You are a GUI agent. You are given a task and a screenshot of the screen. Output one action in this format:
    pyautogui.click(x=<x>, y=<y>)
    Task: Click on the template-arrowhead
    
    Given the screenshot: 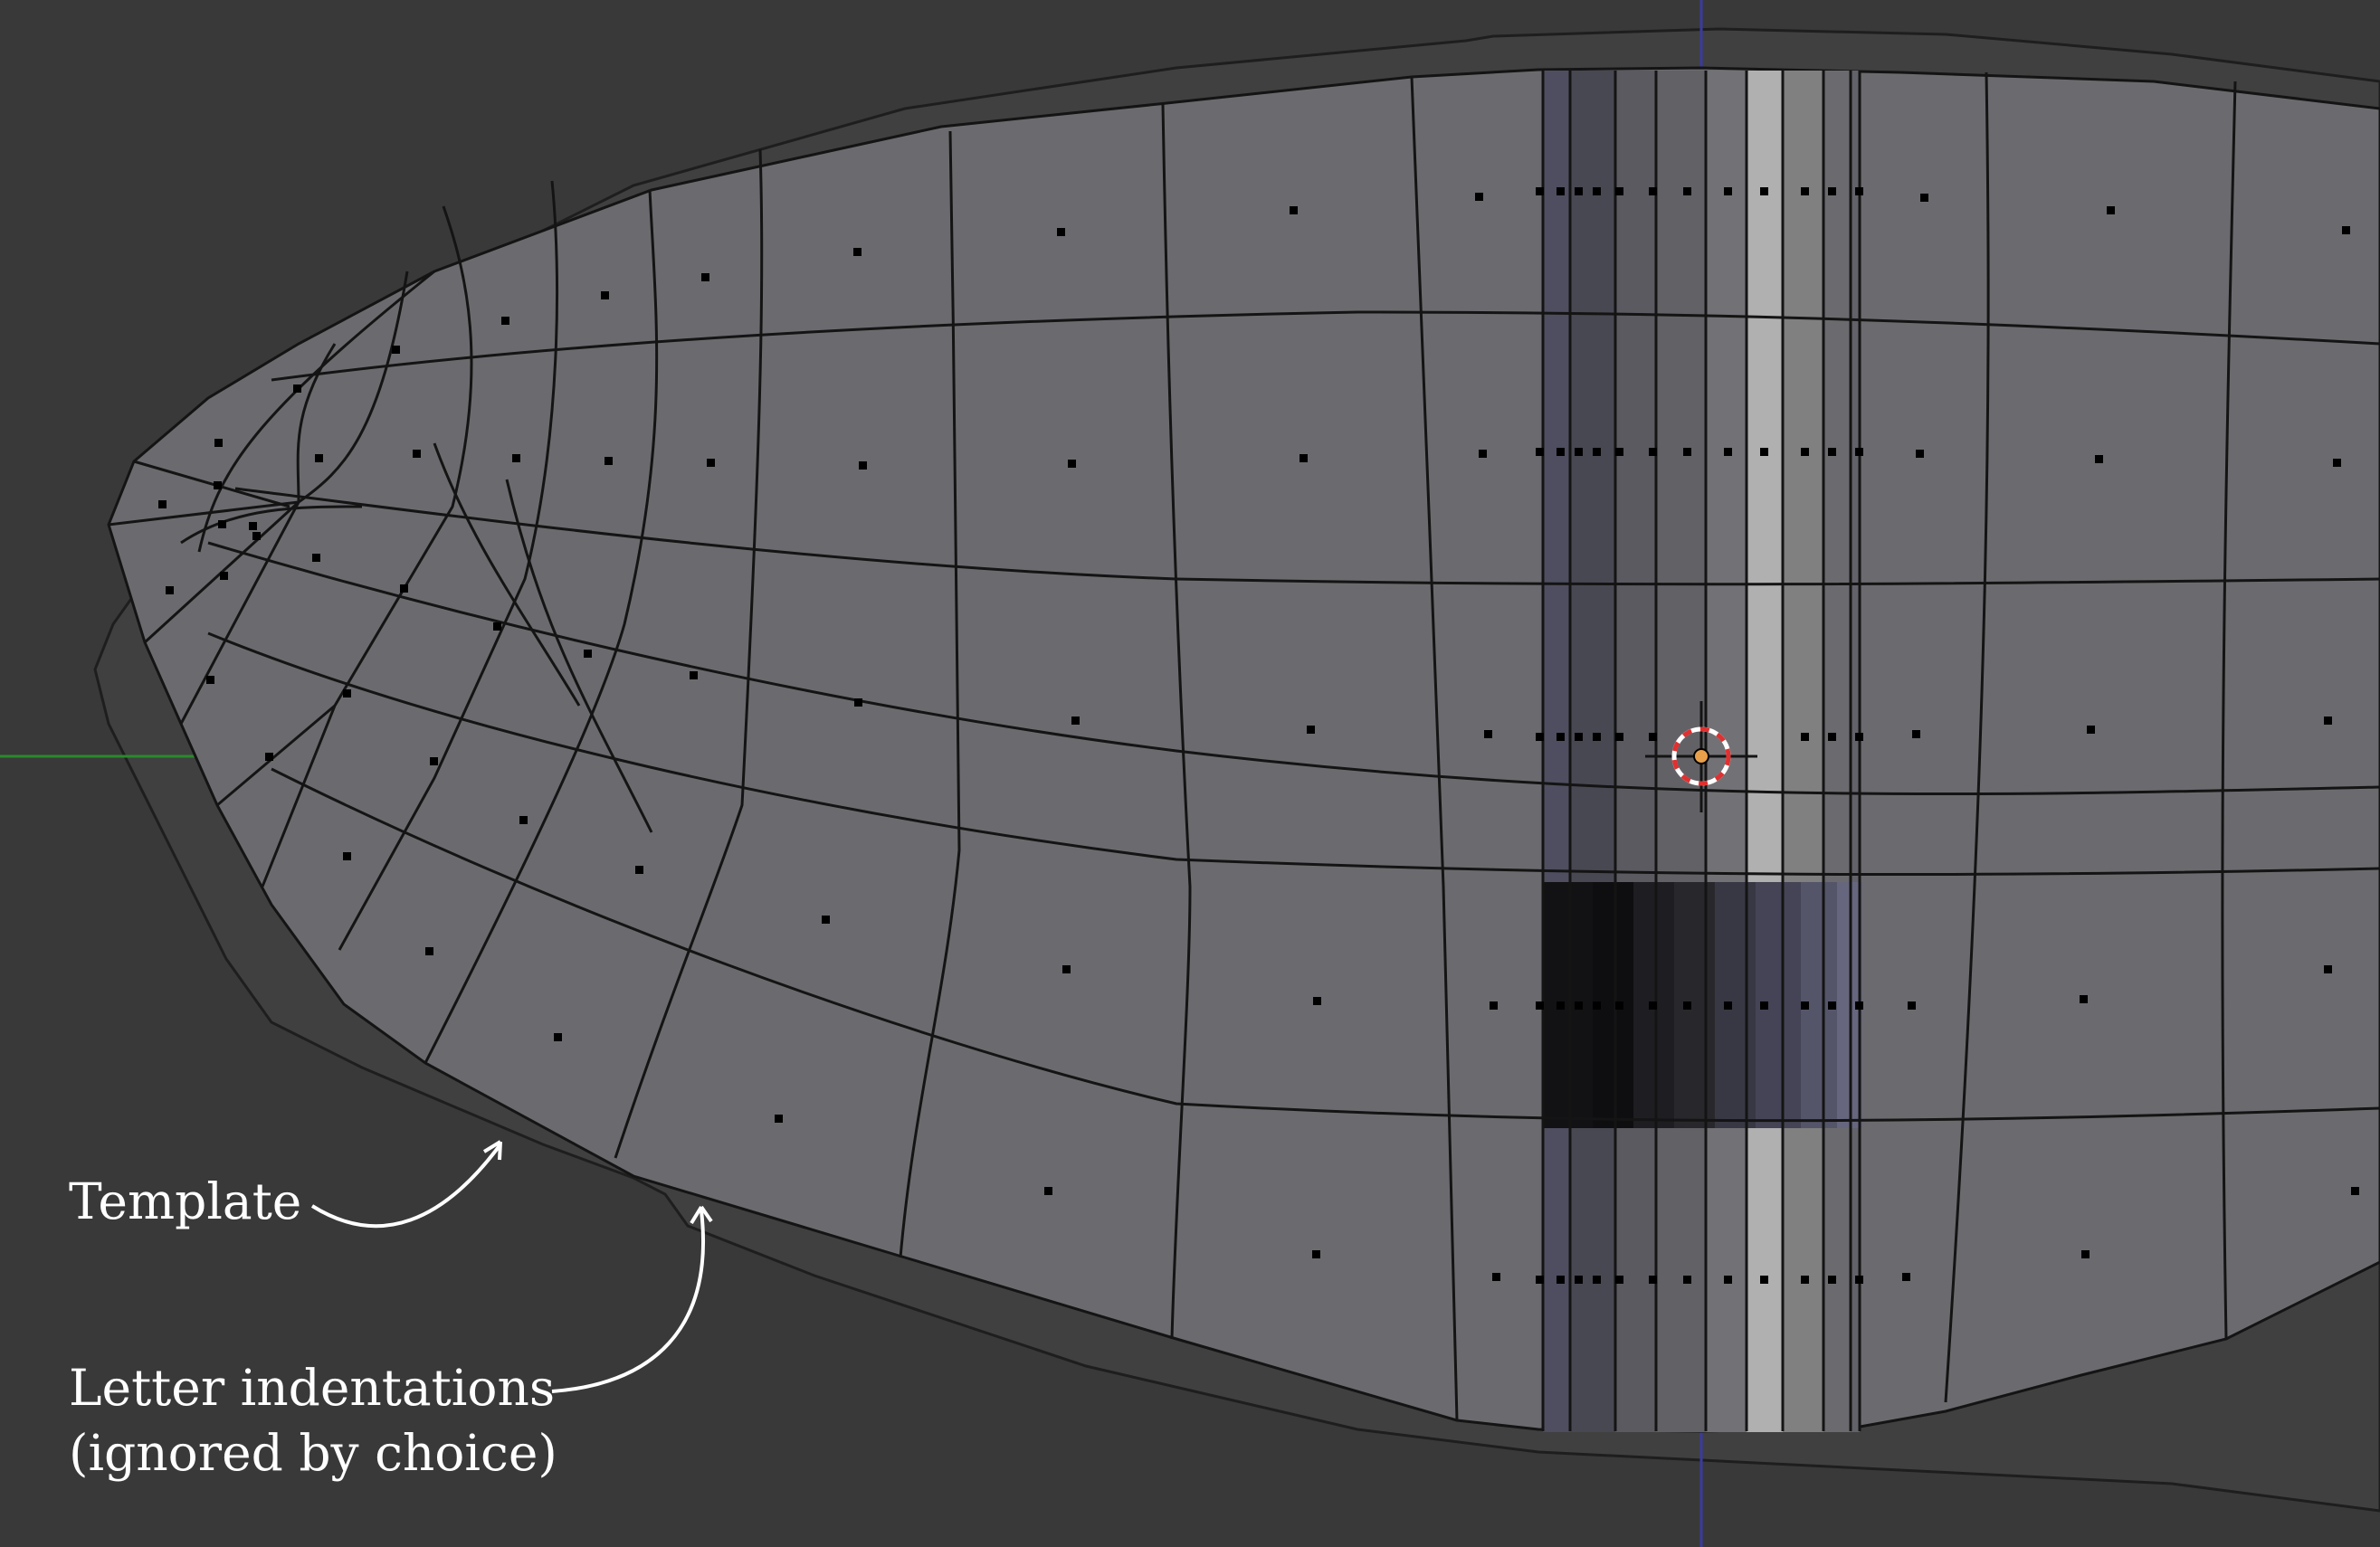 What is the action you would take?
    pyautogui.click(x=492, y=1150)
    